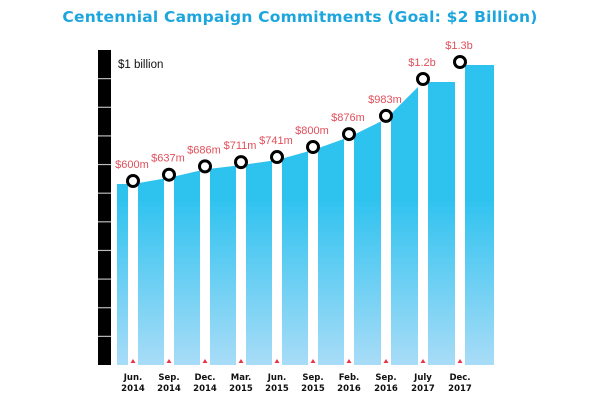 This screenshot has width=600, height=400. Describe the element at coordinates (312, 131) in the screenshot. I see `data-label: $800m` at that location.